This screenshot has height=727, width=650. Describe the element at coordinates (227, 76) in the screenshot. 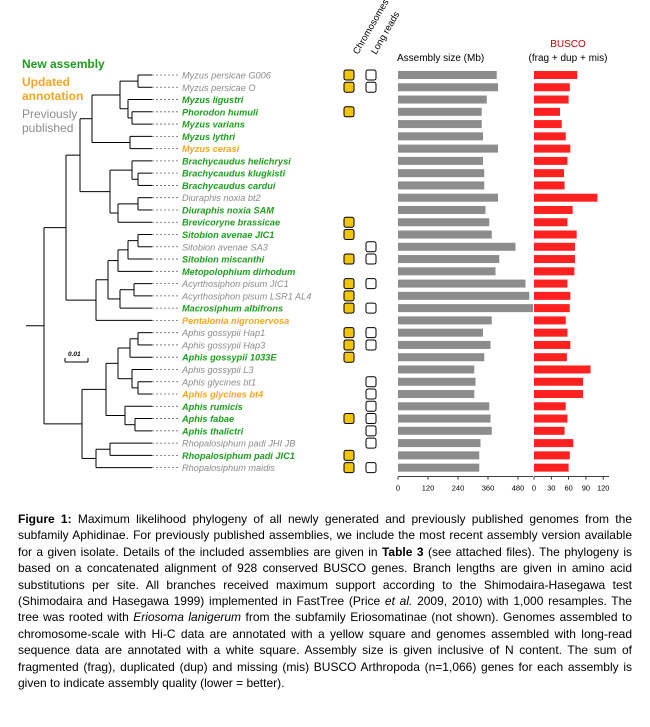

I see `taxon-label: Myzus persicae G006` at that location.